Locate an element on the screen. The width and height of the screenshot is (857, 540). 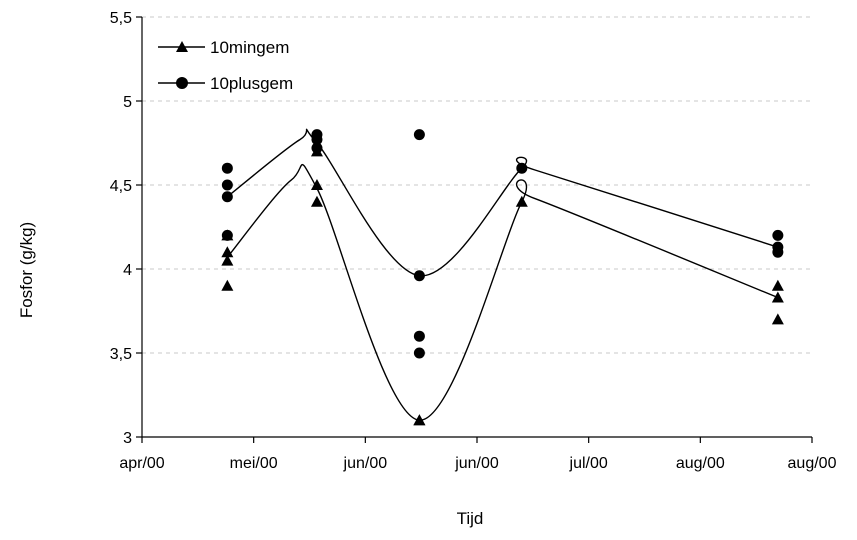
legend-label-10plusgem: 10plusgem is located at coordinates (251, 83).